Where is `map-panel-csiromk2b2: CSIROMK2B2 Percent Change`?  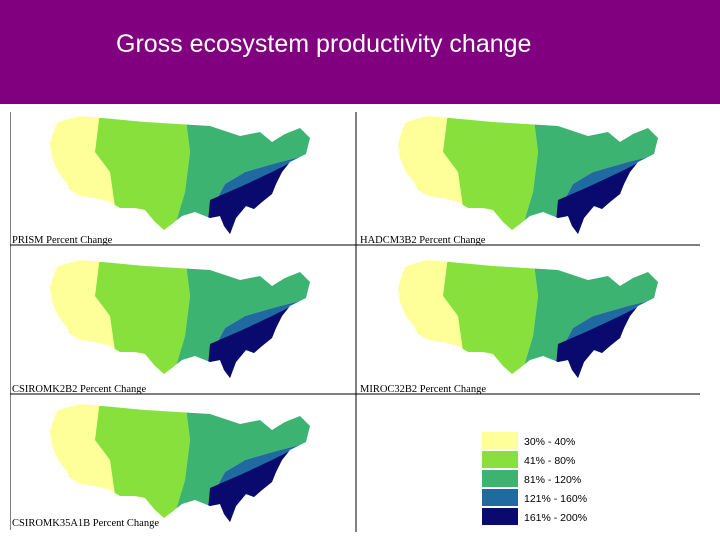 map-panel-csiromk2b2: CSIROMK2B2 Percent Change is located at coordinates (161, 327).